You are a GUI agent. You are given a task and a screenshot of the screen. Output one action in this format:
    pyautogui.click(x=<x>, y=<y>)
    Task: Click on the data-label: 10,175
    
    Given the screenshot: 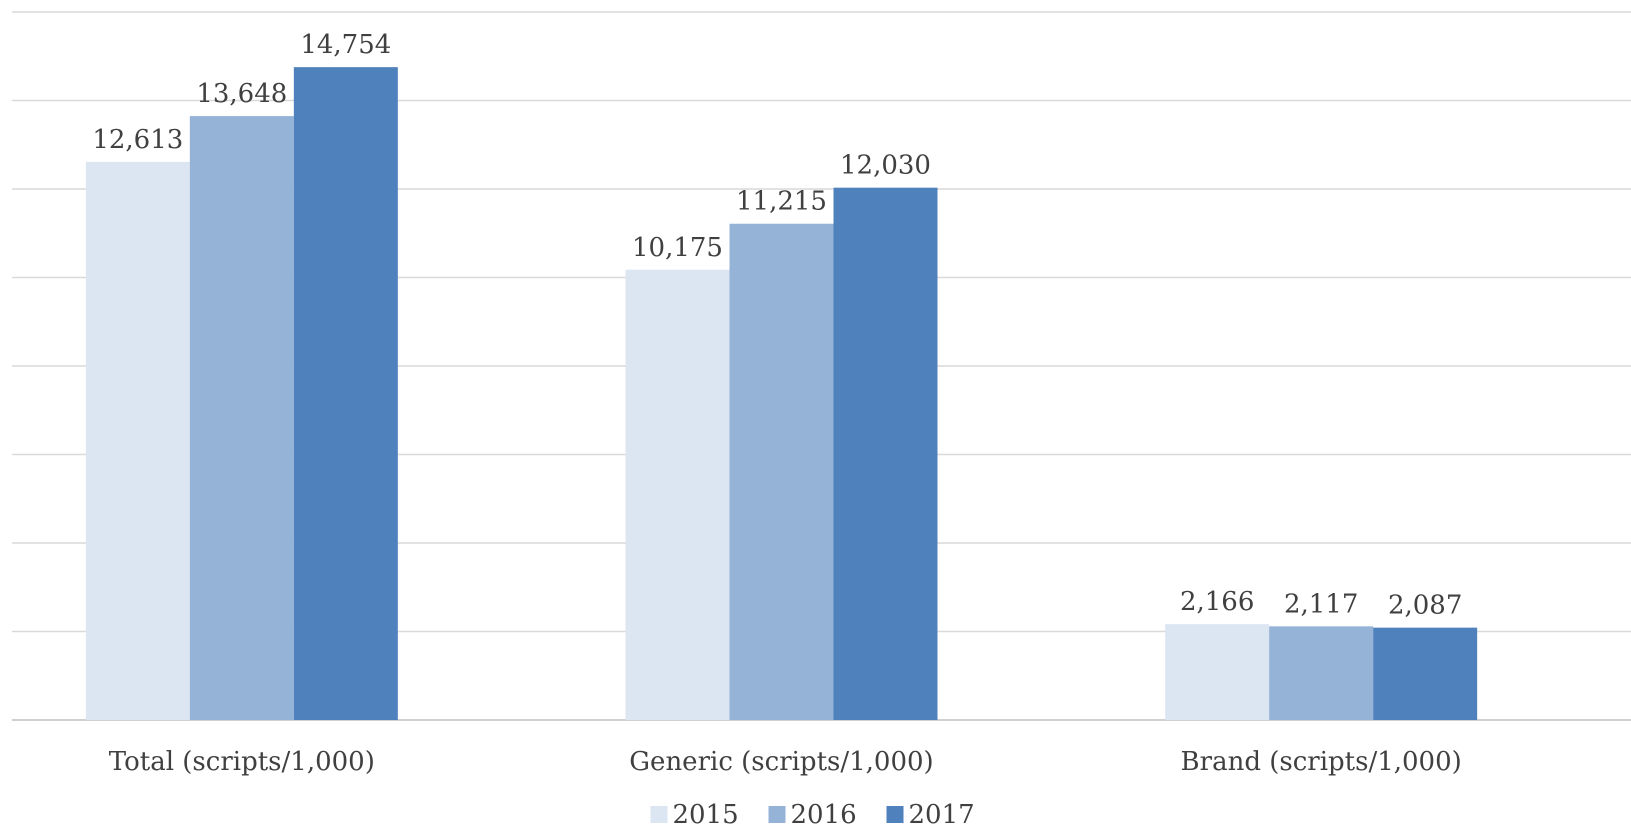 What is the action you would take?
    pyautogui.click(x=677, y=248)
    